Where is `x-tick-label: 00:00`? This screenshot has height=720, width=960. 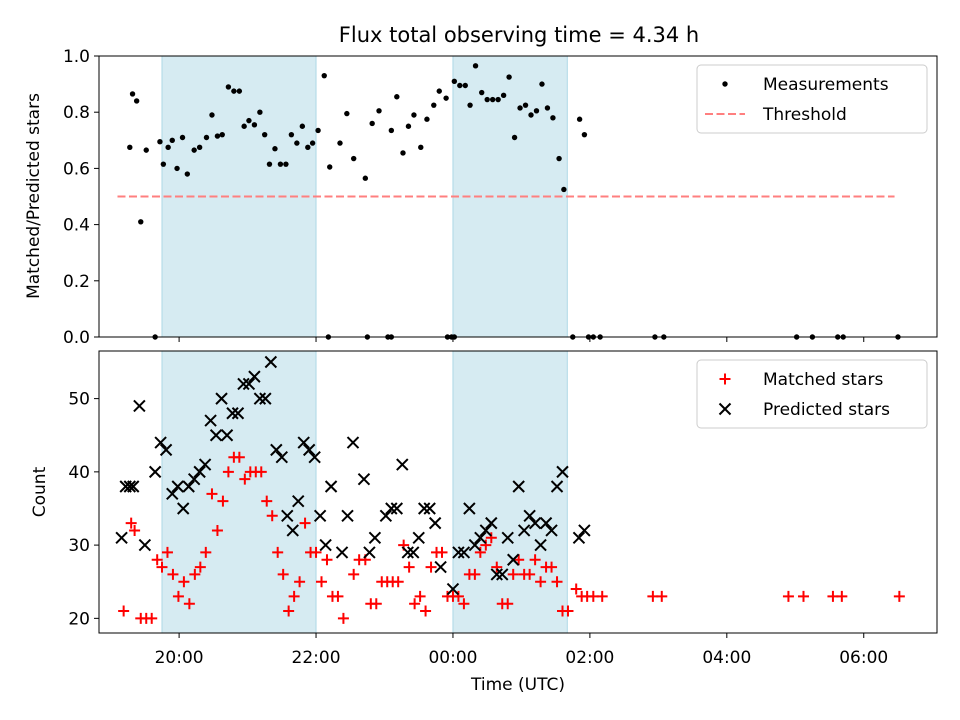 x-tick-label: 00:00 is located at coordinates (452, 658).